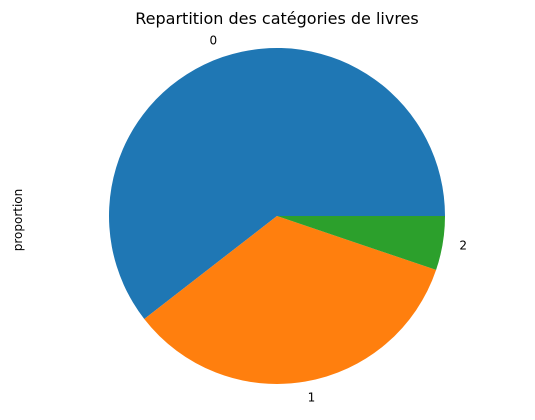 The image size is (535, 420). I want to click on y-axis-label: proportion, so click(18, 220).